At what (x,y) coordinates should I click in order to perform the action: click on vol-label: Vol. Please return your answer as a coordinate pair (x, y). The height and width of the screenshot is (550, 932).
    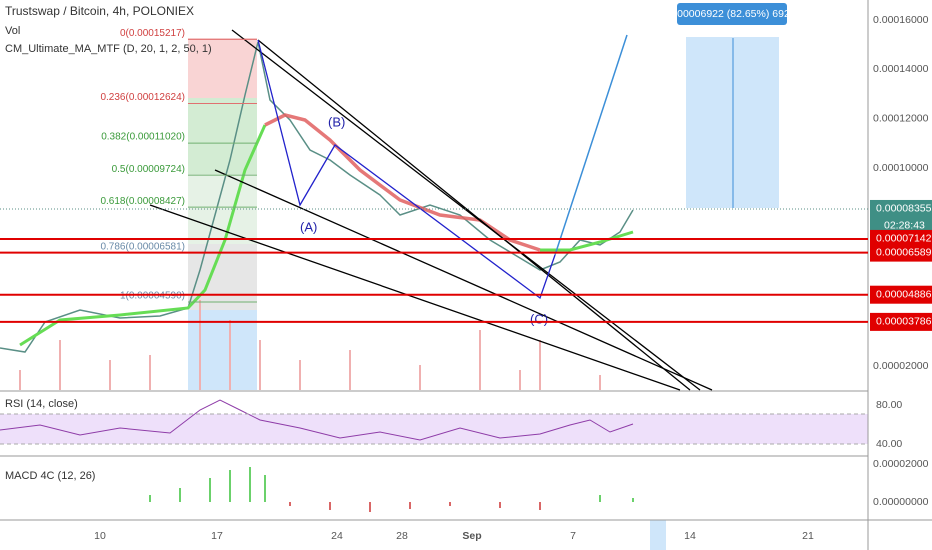
    Looking at the image, I should click on (12, 31).